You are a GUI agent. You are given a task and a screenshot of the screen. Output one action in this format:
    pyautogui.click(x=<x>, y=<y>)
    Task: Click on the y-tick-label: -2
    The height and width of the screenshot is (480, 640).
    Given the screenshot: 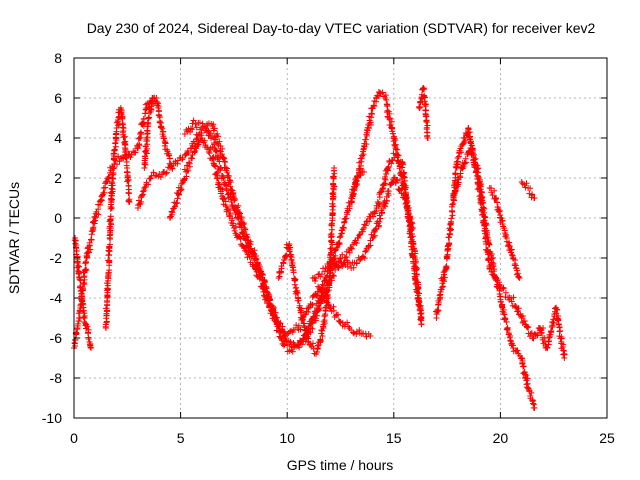 What is the action you would take?
    pyautogui.click(x=56, y=258)
    